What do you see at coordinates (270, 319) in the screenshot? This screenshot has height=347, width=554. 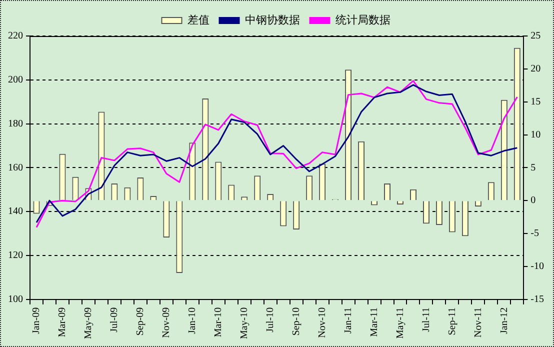 I see `x-tick-label: Jul-10` at bounding box center [270, 319].